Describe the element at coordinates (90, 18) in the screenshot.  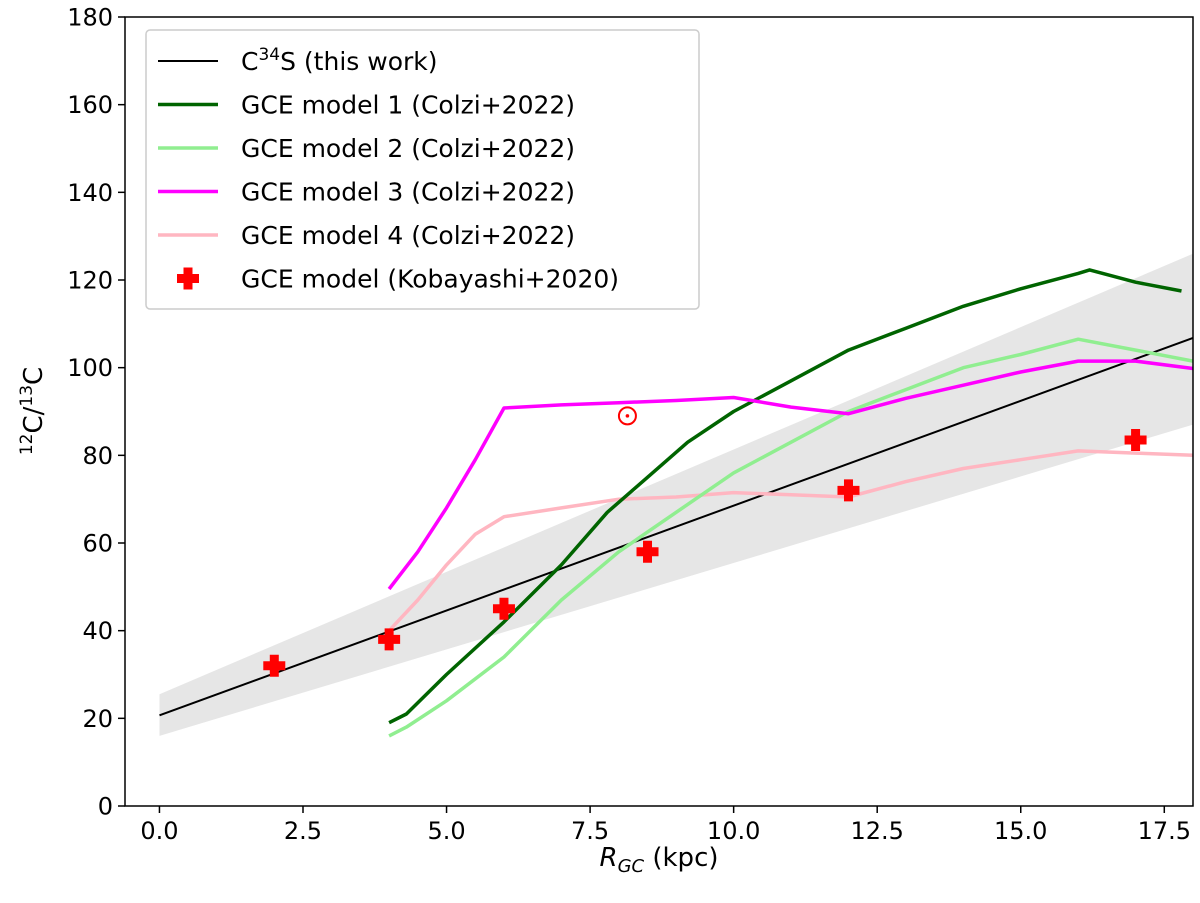
I see `y-tick-label: 180` at that location.